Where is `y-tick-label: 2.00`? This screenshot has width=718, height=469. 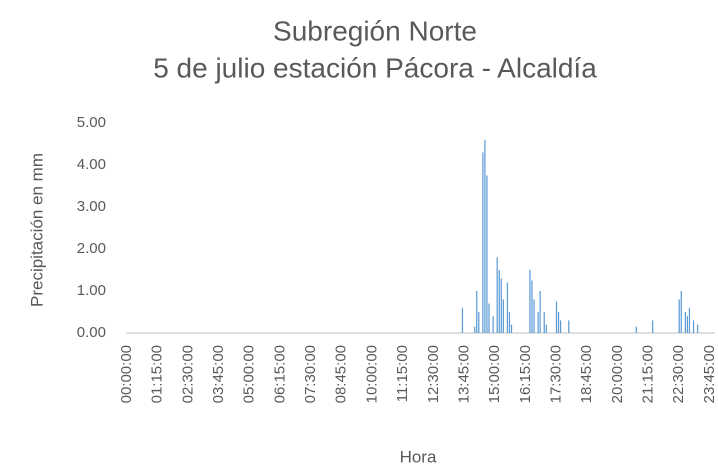 y-tick-label: 2.00 is located at coordinates (91, 248).